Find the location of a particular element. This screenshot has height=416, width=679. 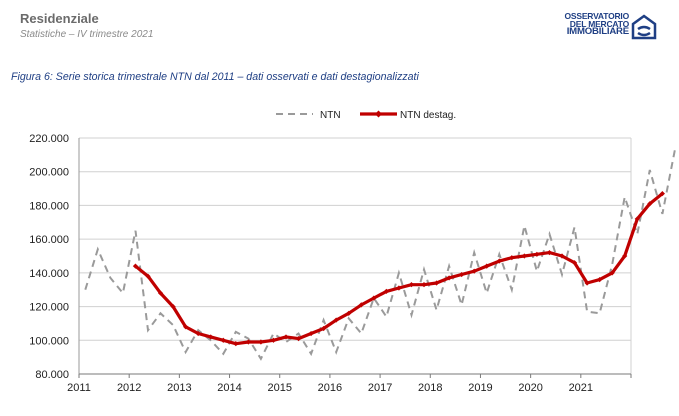

y-tick-label: 100.000 is located at coordinates (49, 341).